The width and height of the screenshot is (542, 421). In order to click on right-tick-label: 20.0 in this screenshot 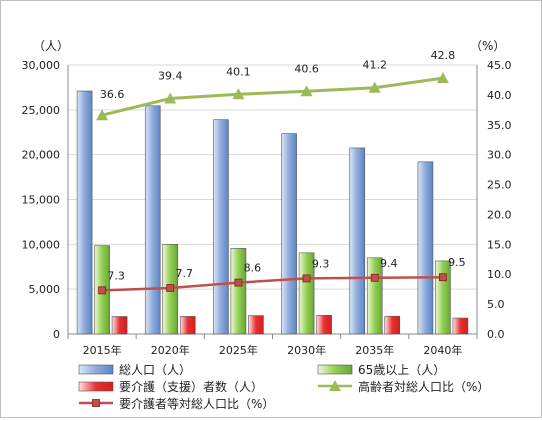, I will do `click(499, 214)`.